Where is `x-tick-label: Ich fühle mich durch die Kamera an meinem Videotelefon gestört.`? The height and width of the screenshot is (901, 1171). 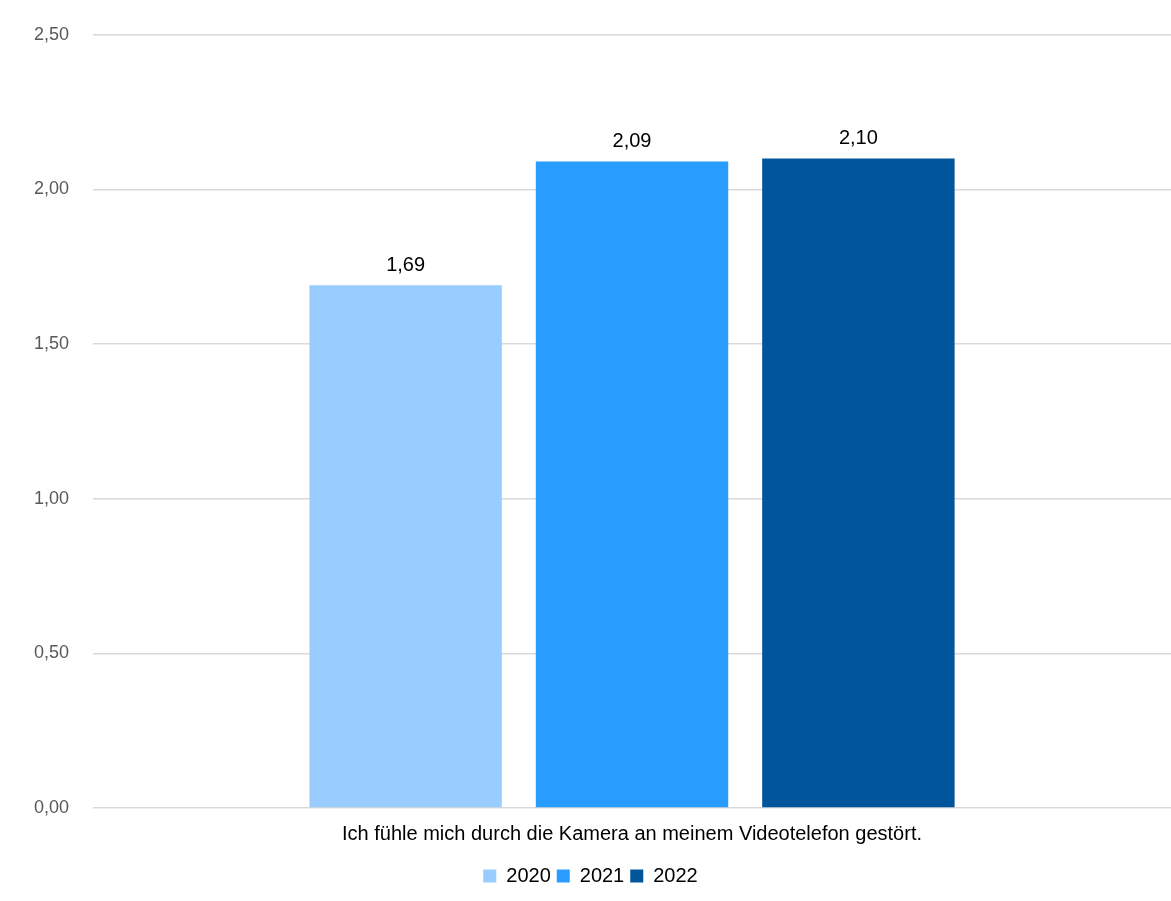 x-tick-label: Ich fühle mich durch die Kamera an meinem Videotelefon gestört. is located at coordinates (632, 832).